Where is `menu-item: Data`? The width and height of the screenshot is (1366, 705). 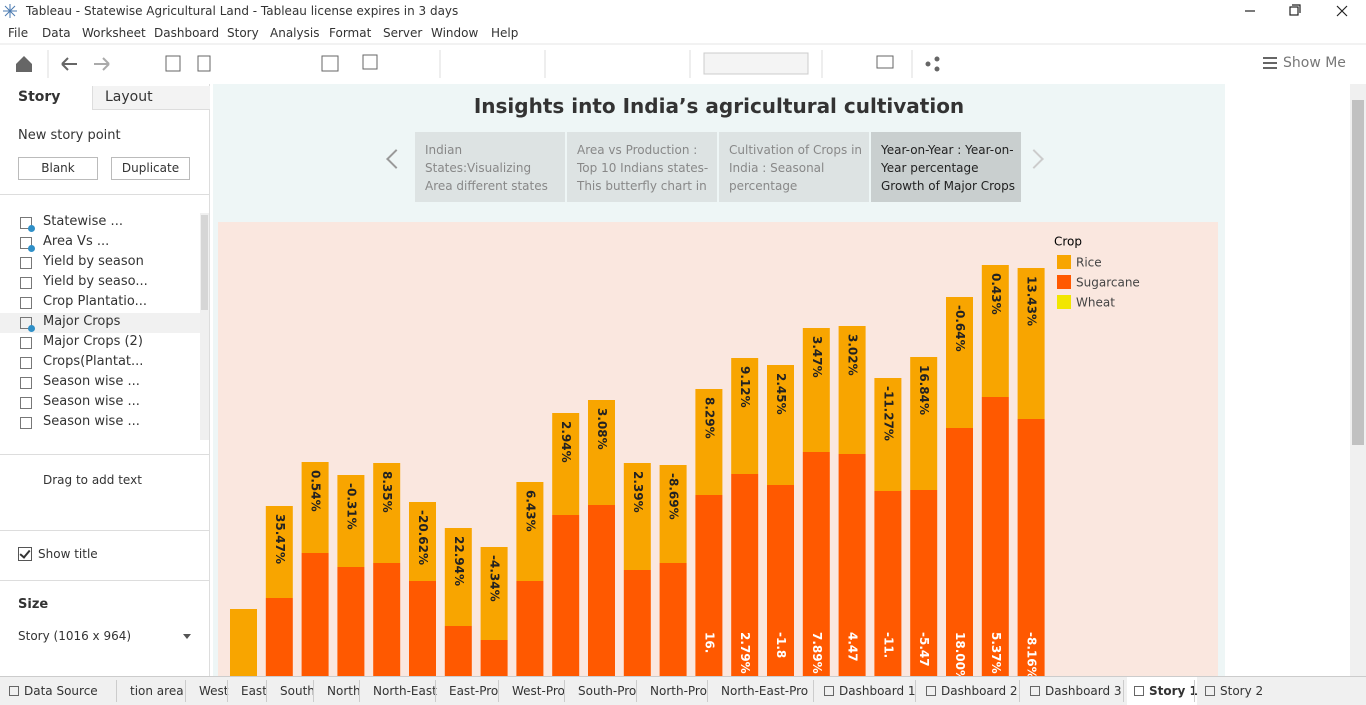 menu-item: Data is located at coordinates (56, 33).